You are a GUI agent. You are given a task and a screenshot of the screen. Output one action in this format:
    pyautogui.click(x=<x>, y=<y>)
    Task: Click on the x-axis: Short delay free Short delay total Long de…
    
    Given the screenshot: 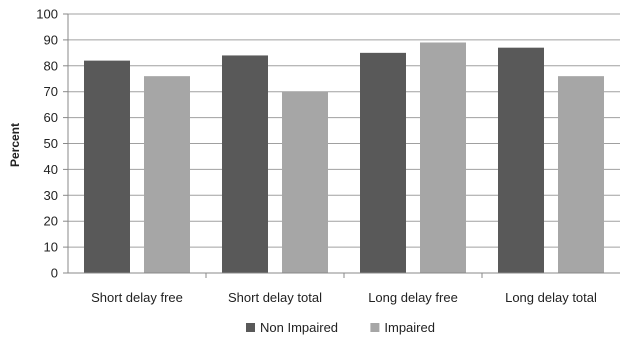 What is the action you would take?
    pyautogui.click(x=344, y=288)
    